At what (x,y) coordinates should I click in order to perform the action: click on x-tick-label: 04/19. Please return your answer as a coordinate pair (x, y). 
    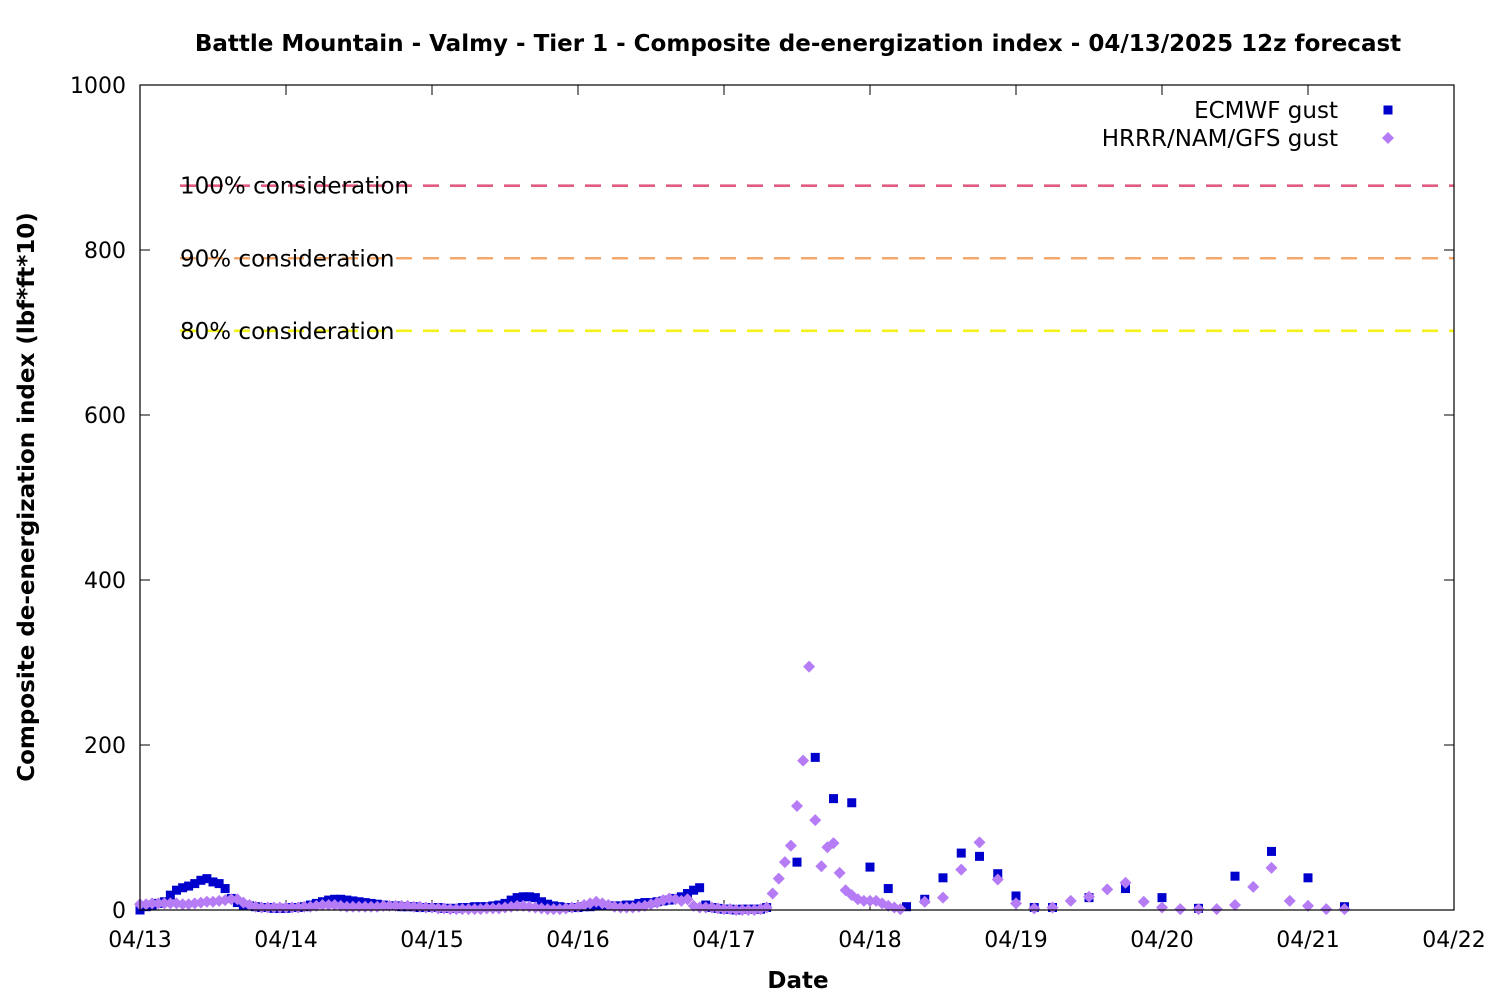
    Looking at the image, I should click on (1015, 940).